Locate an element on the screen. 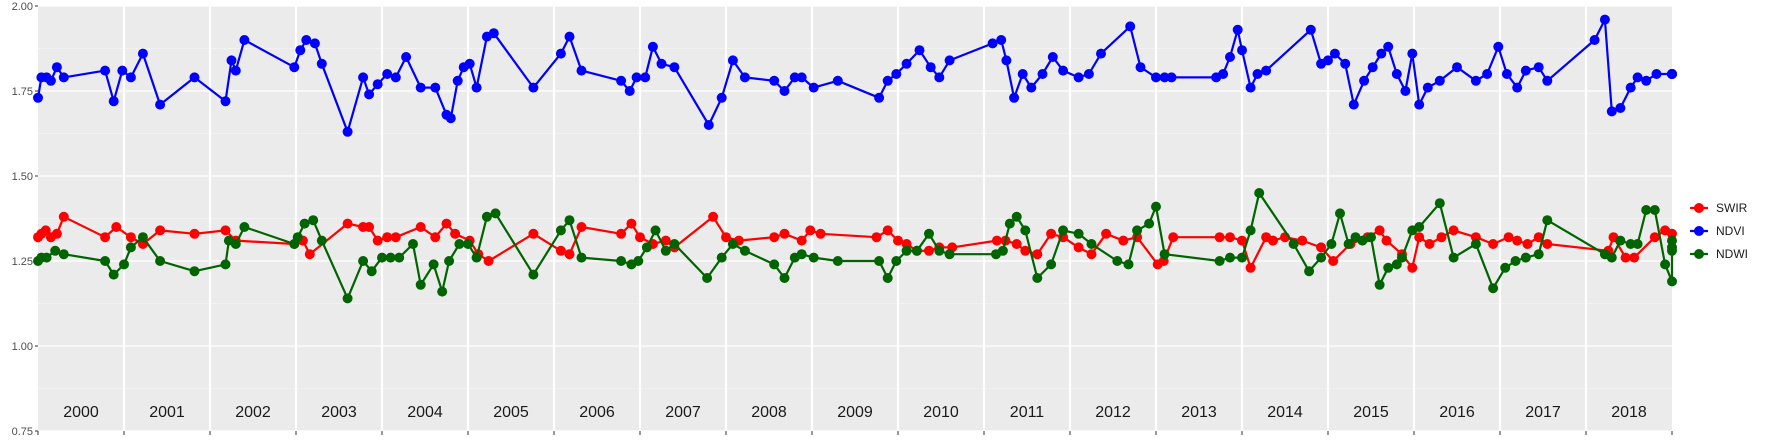 The image size is (1773, 442). year-label: 2001 is located at coordinates (167, 412).